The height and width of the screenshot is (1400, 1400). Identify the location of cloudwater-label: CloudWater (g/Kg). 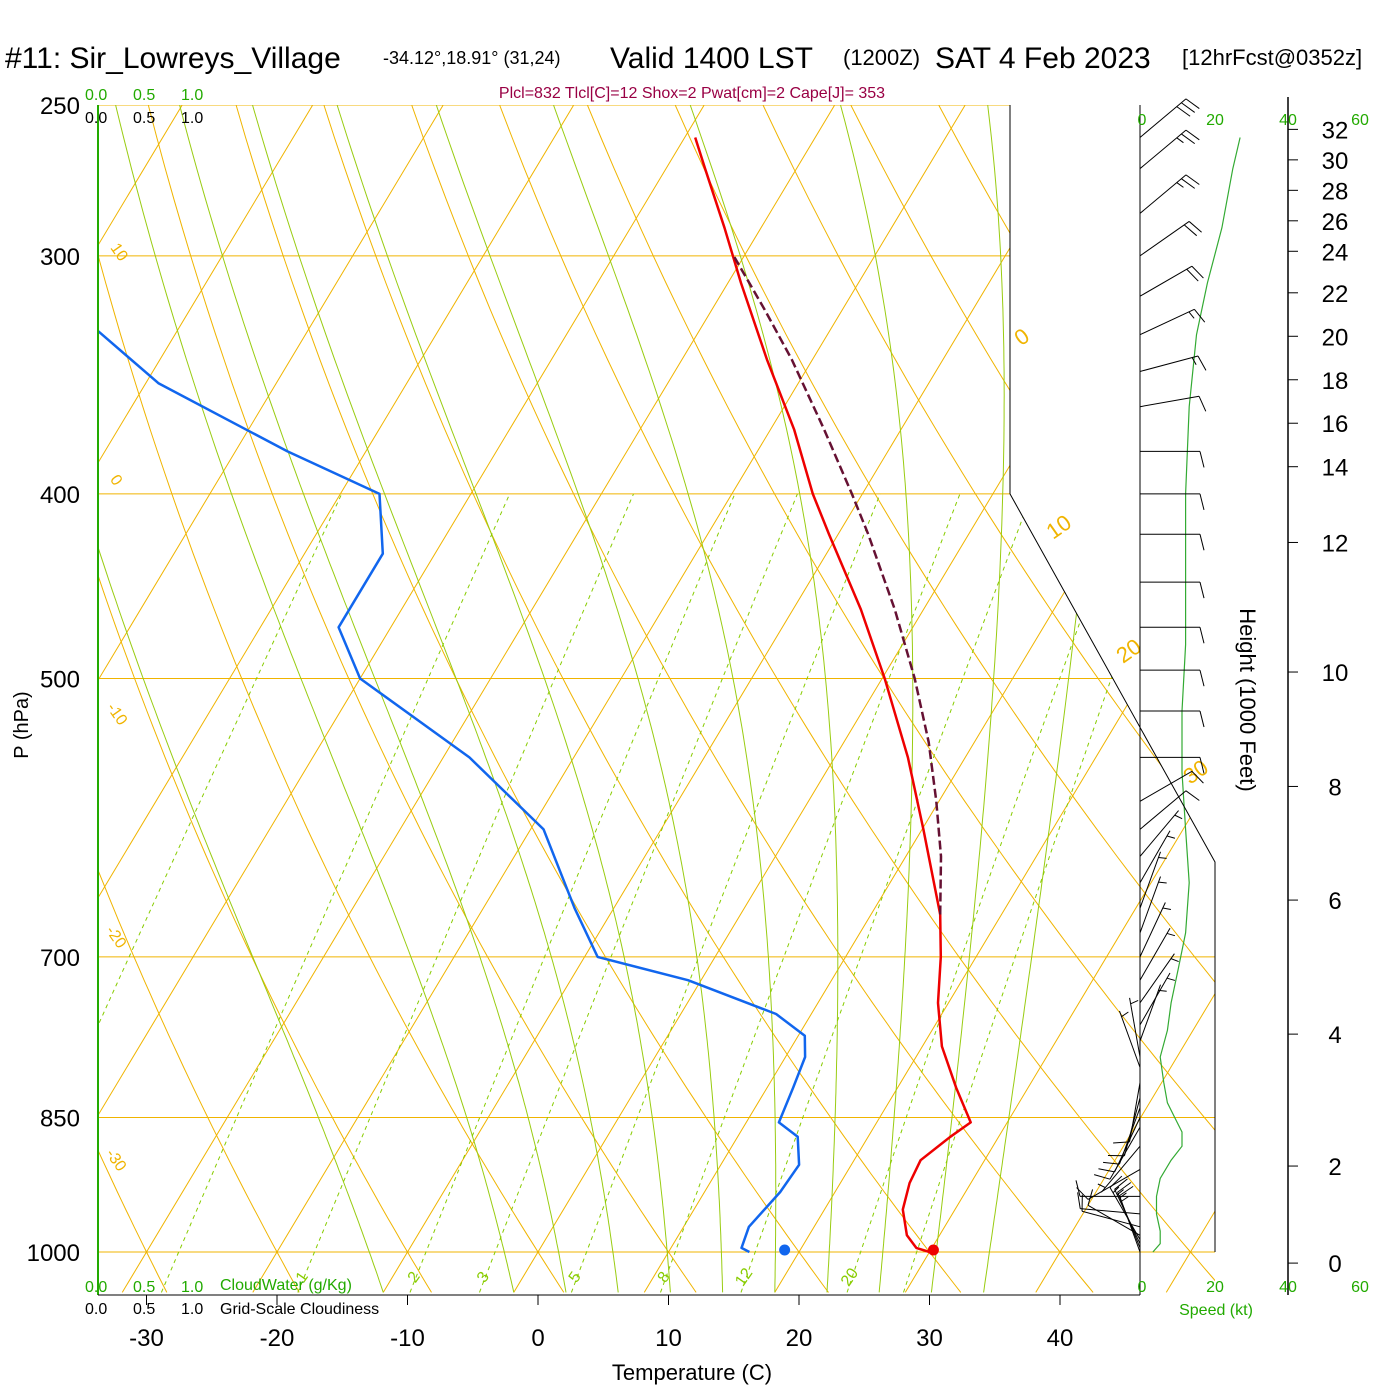
(286, 1285).